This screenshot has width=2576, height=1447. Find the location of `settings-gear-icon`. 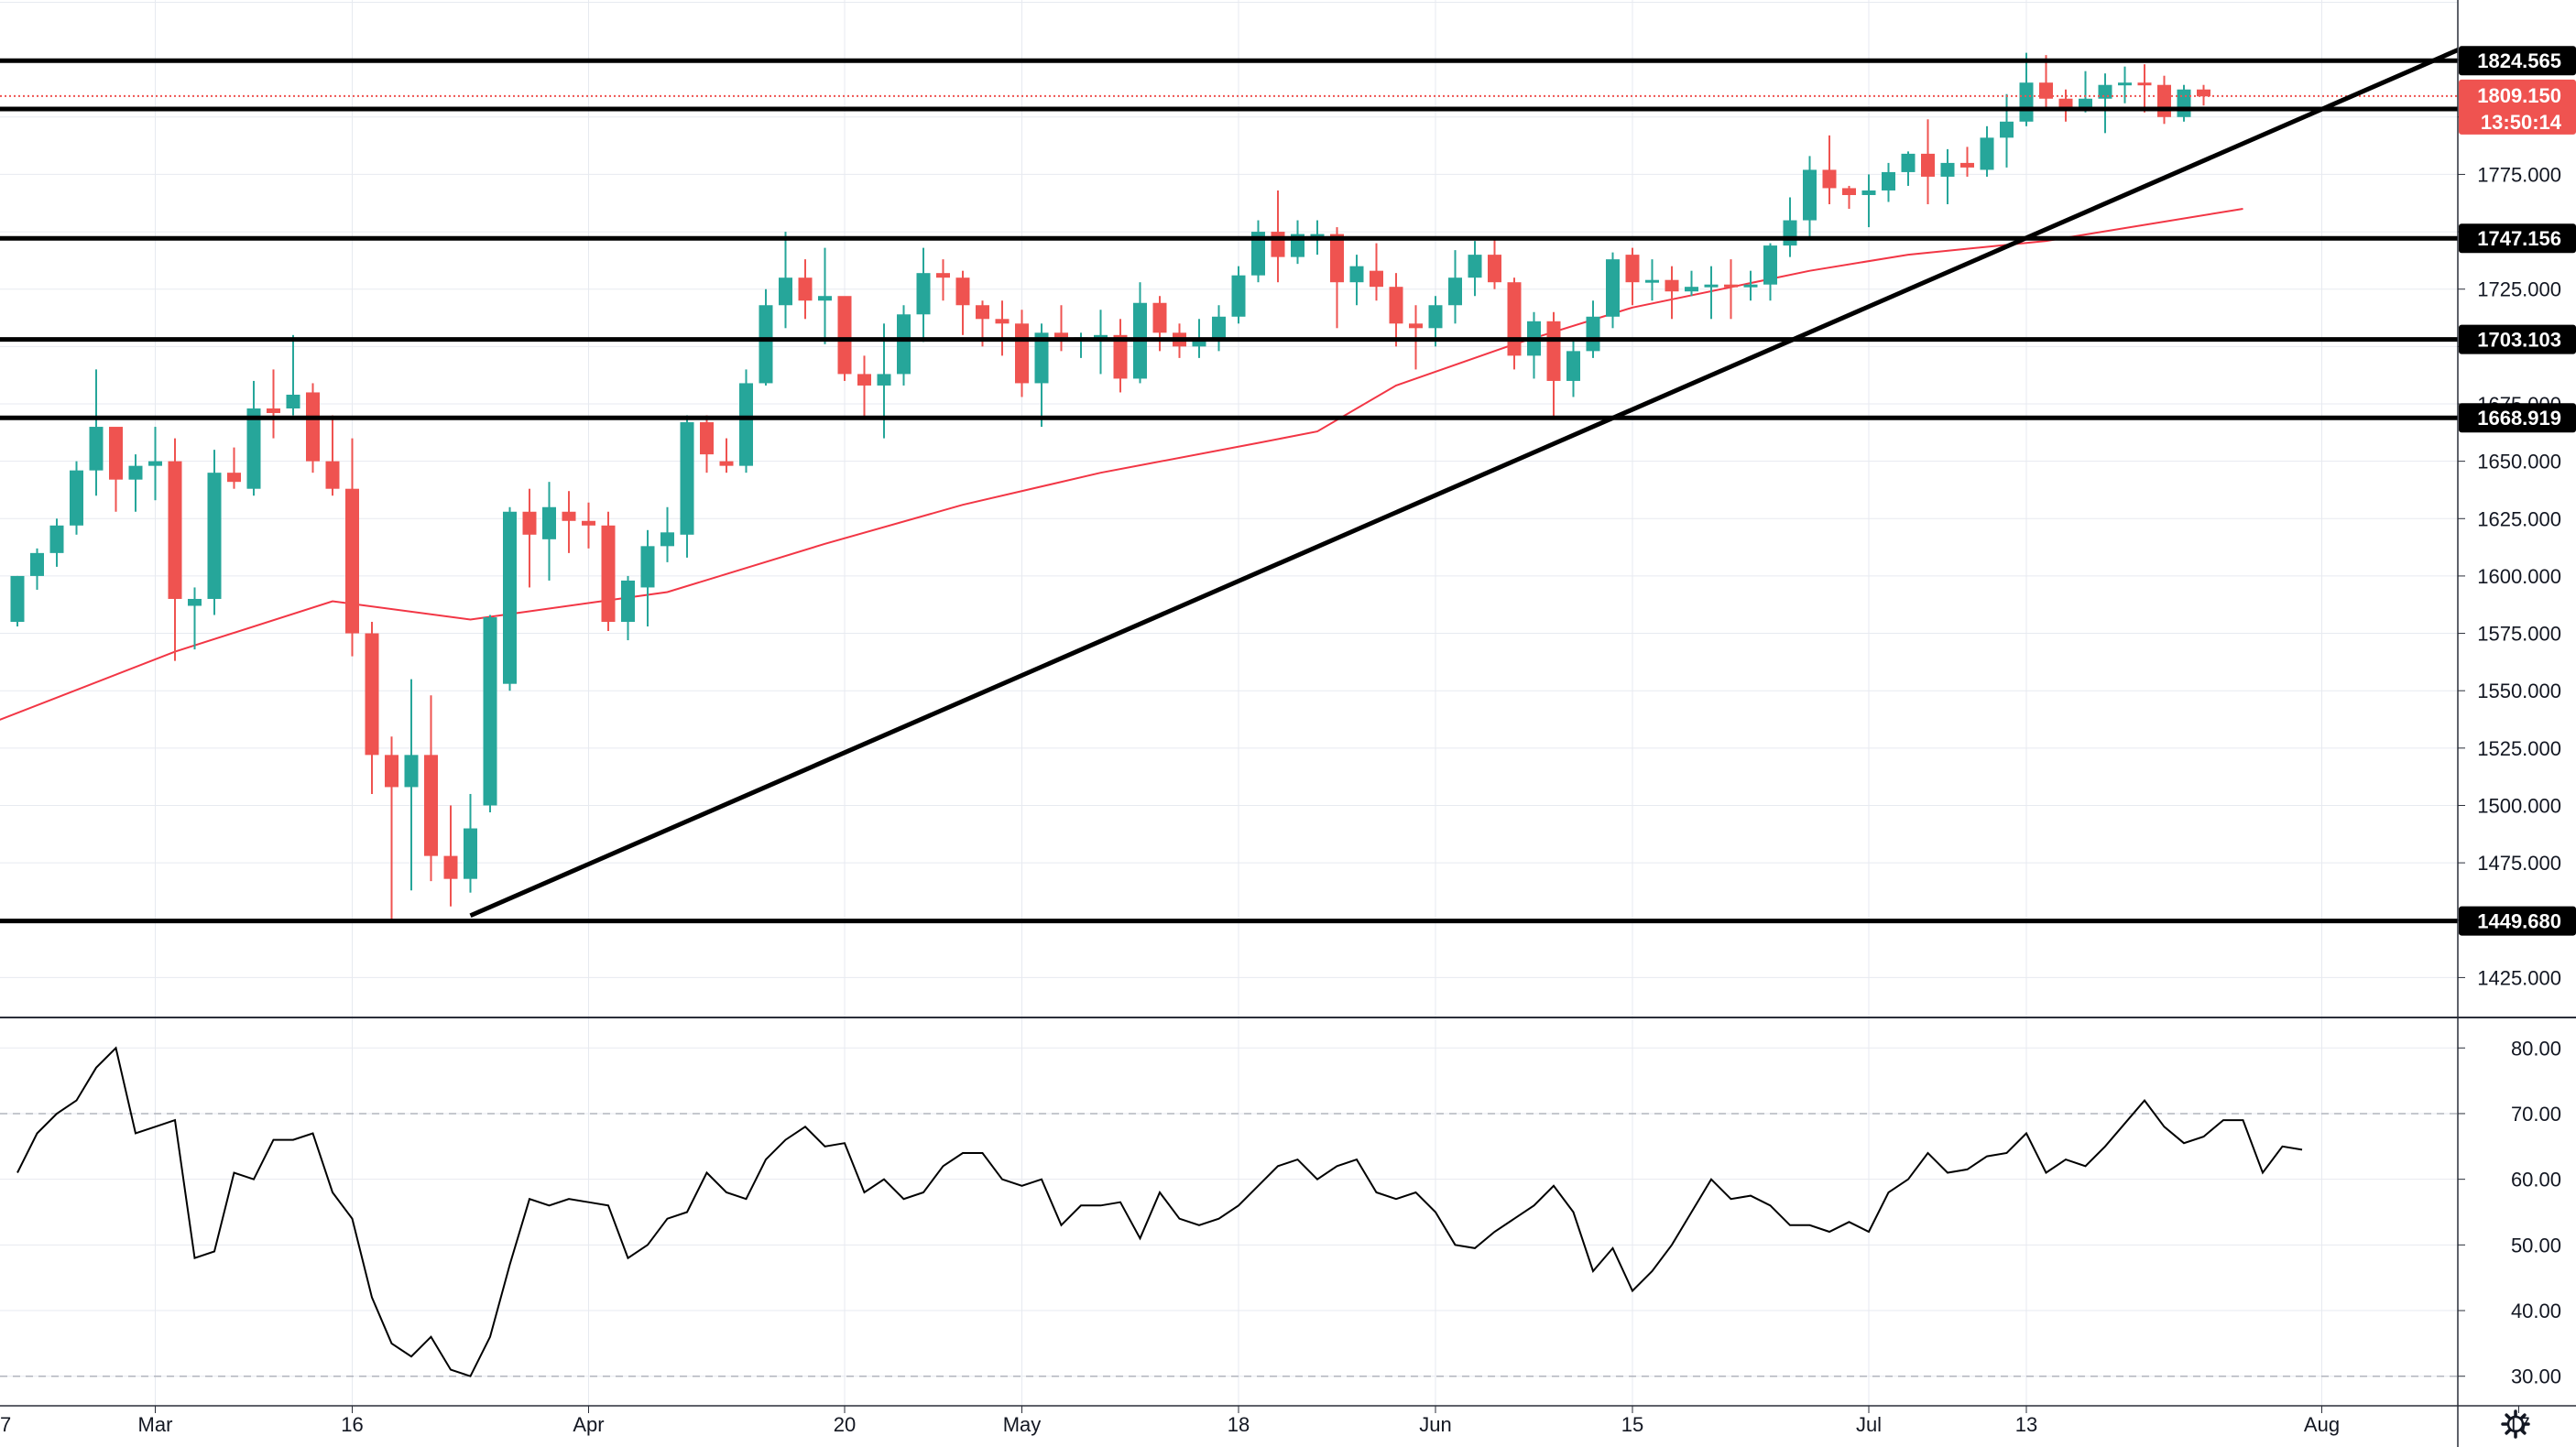

settings-gear-icon is located at coordinates (2516, 1424).